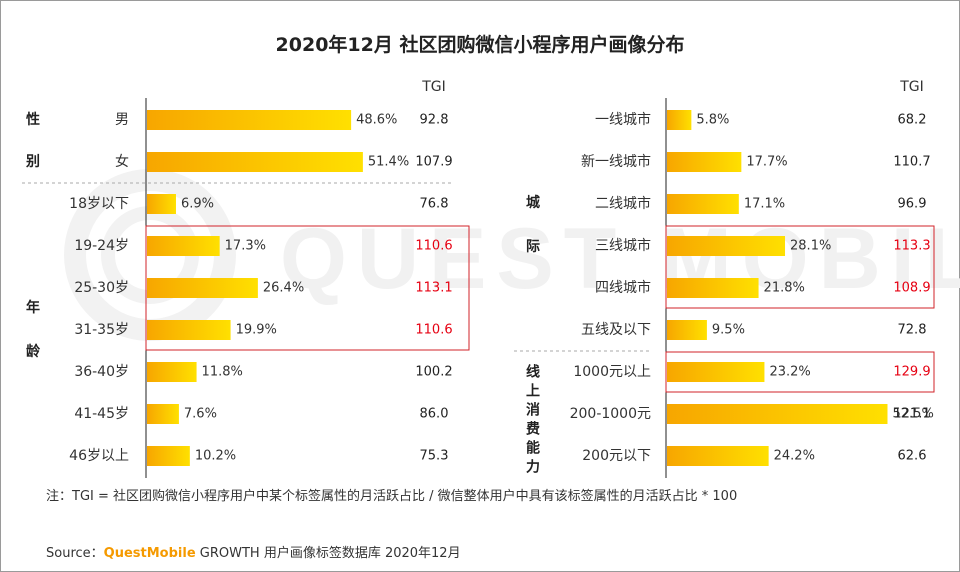  Describe the element at coordinates (912, 330) in the screenshot. I see `tgi-value: 72.8` at that location.